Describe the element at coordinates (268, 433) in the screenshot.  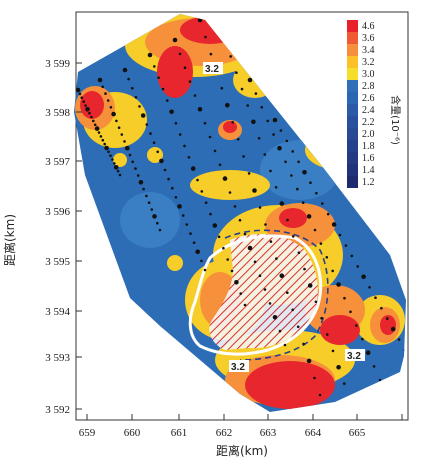
I see `x-tick-label: 663` at that location.